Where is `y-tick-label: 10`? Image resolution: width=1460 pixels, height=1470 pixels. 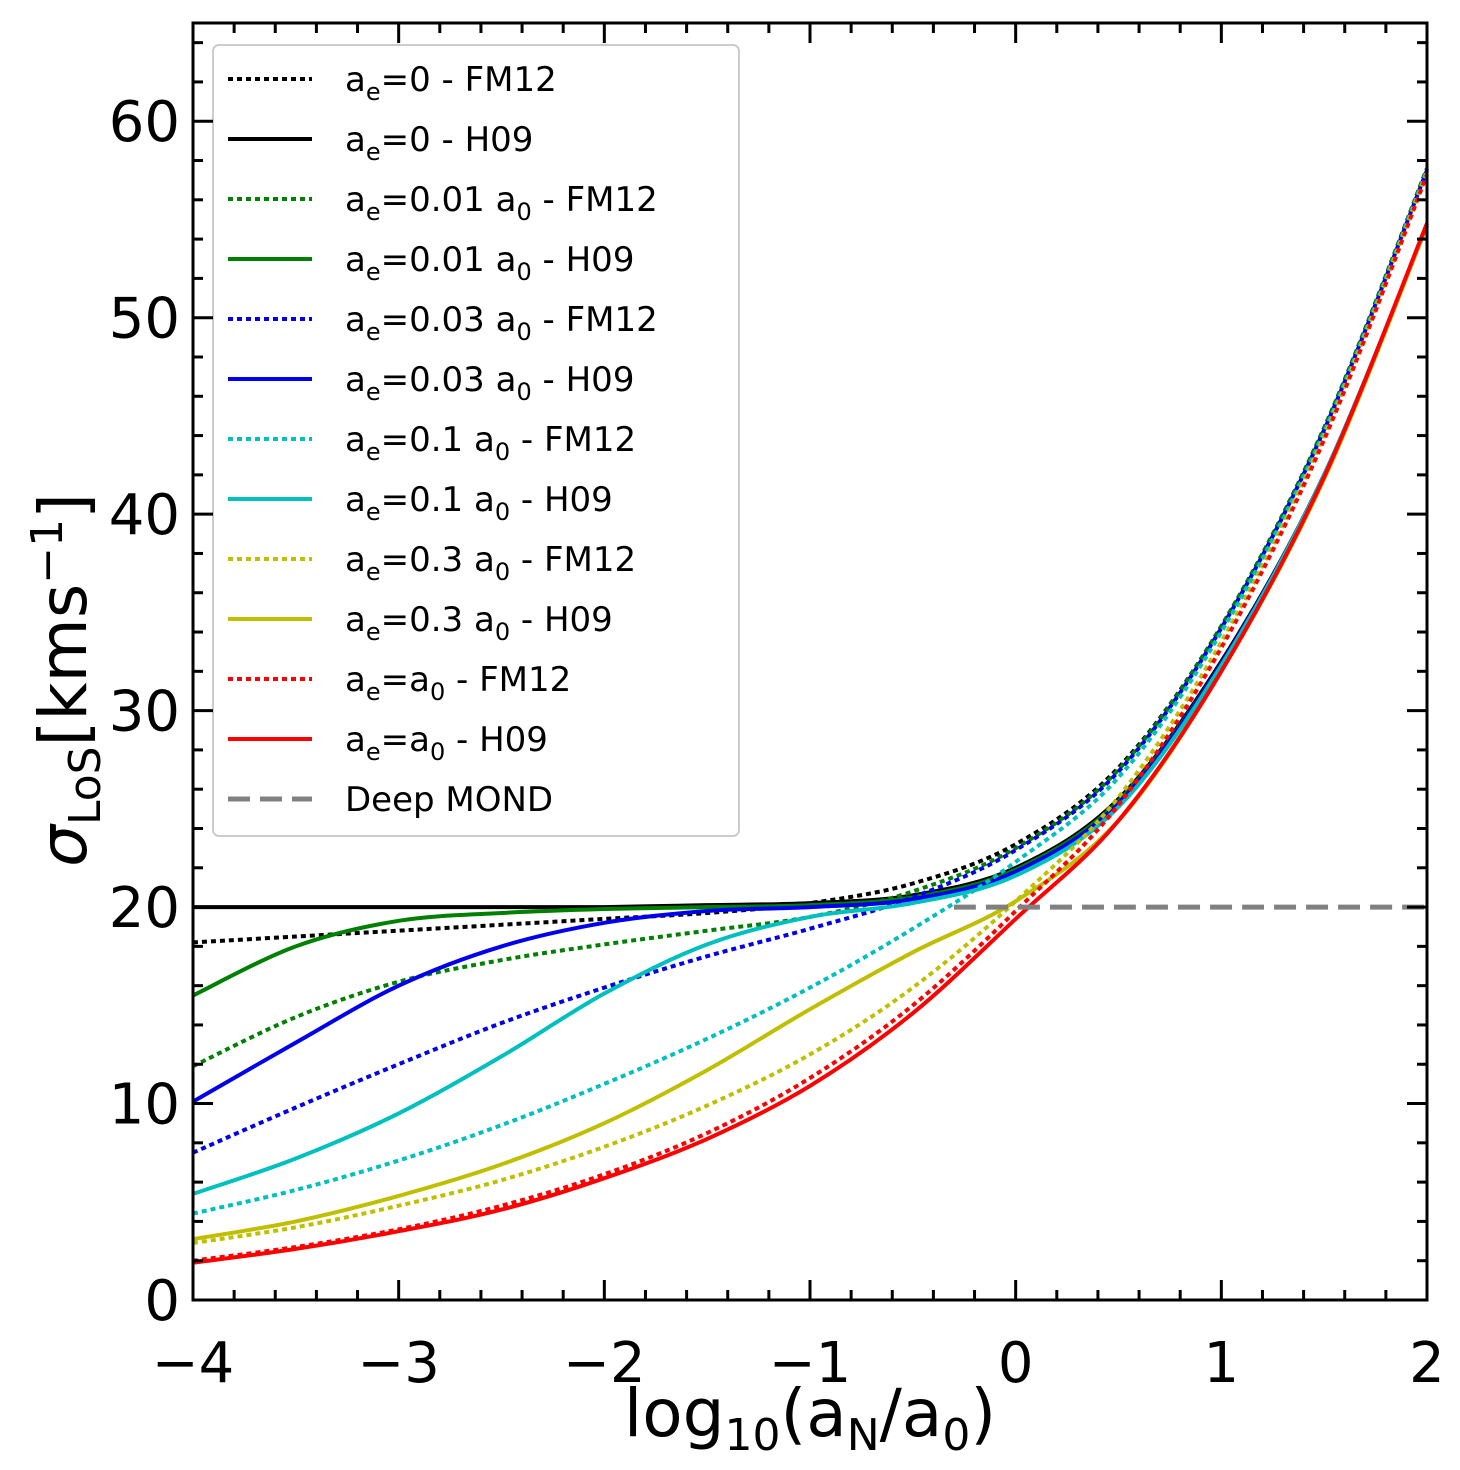
y-tick-label: 10 is located at coordinates (144, 1105).